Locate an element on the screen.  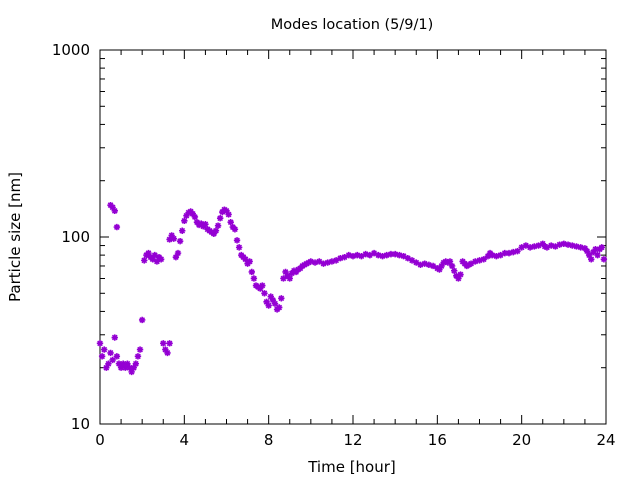
x-tick-label: 20 is located at coordinates (521, 440).